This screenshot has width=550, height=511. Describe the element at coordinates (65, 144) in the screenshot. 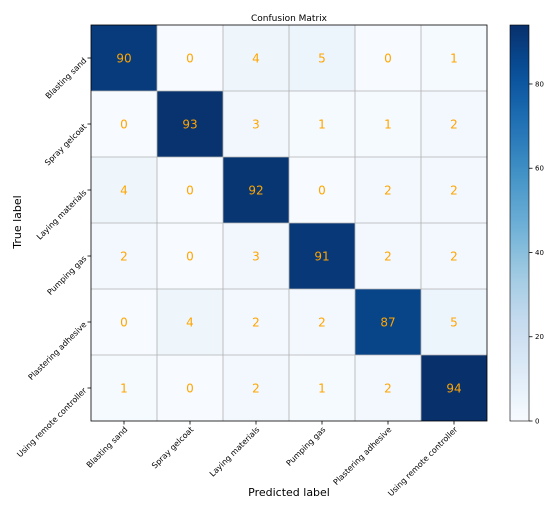

I see `y-tick-label: Spray gelcoat` at that location.